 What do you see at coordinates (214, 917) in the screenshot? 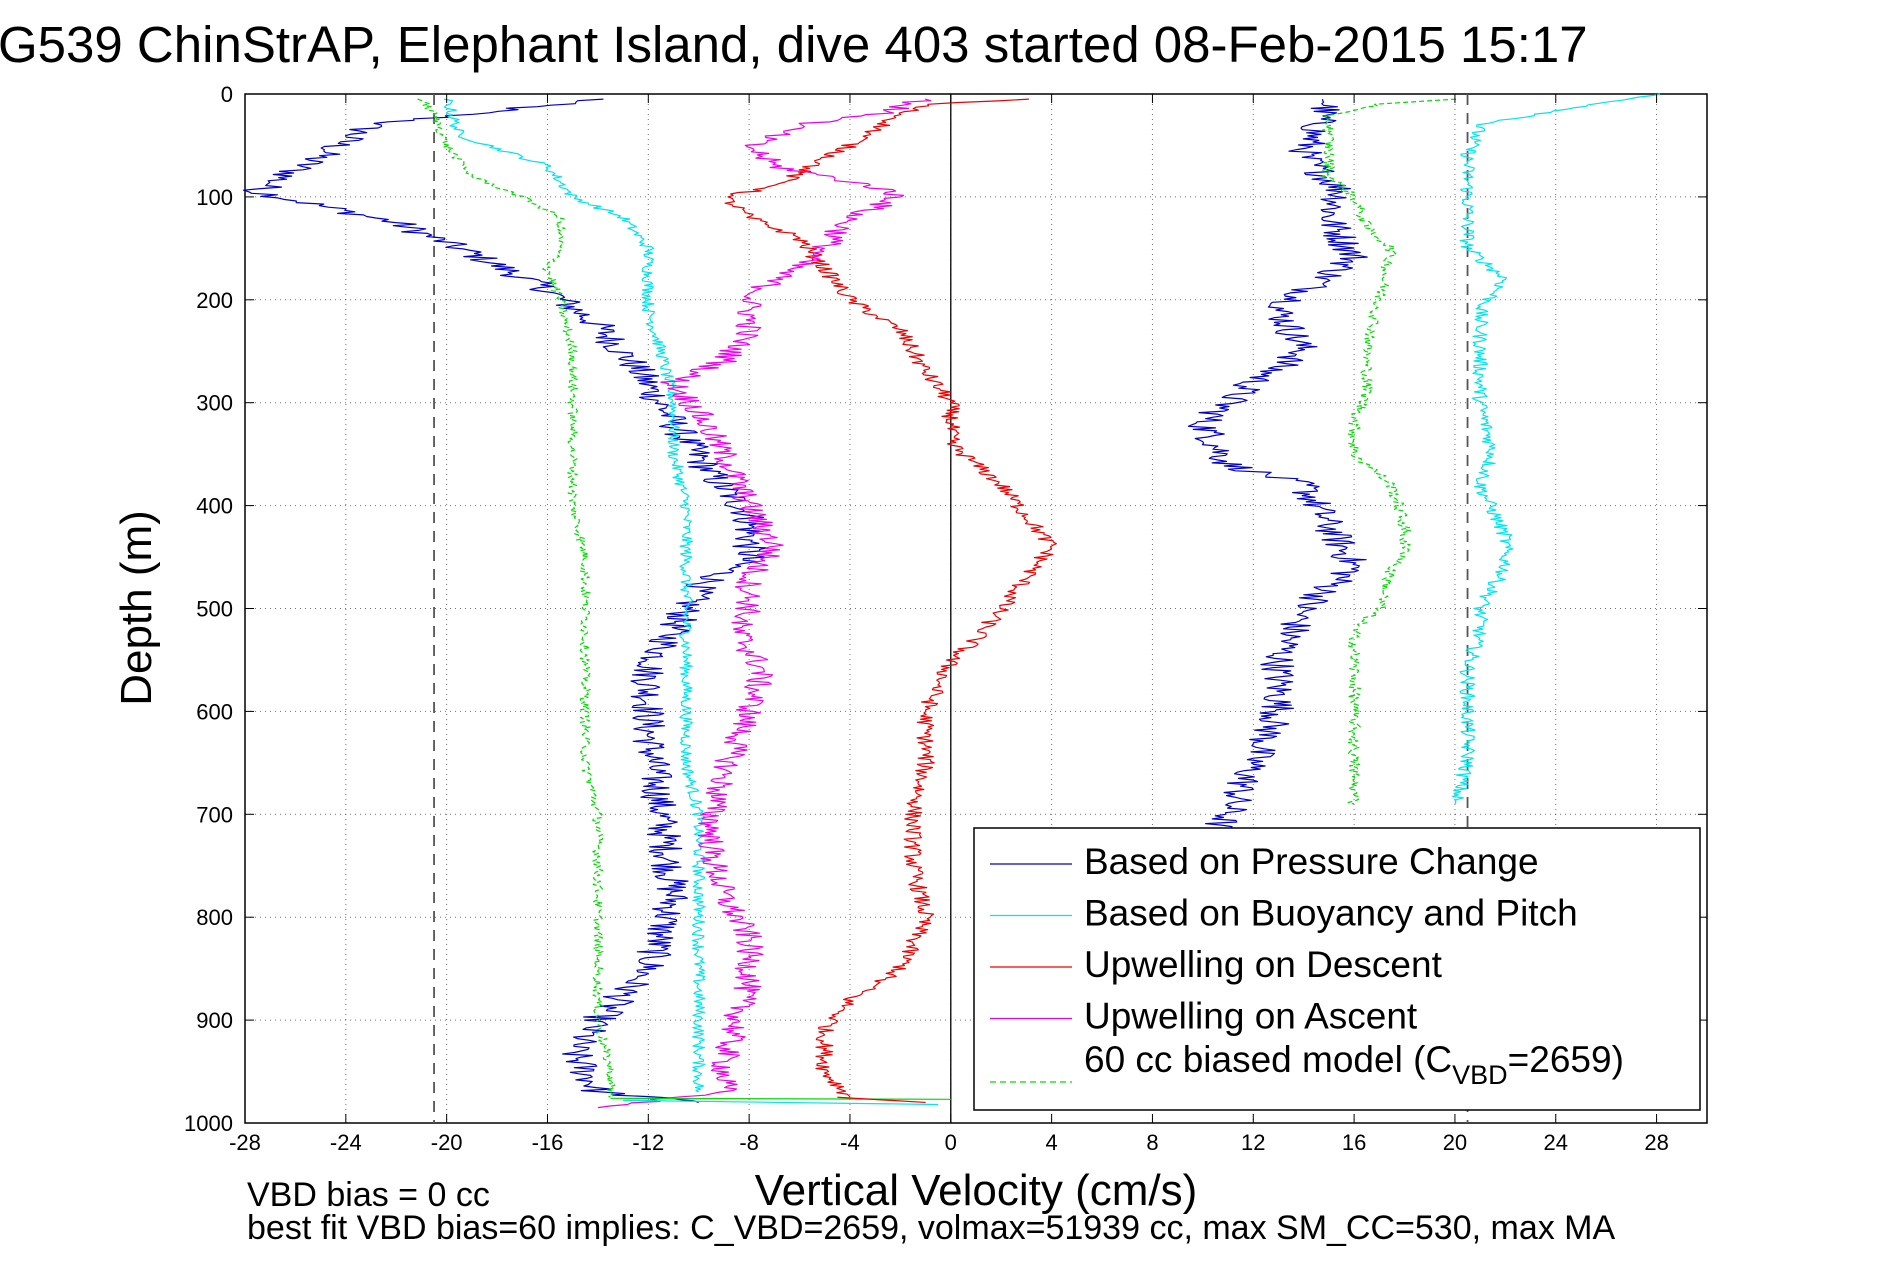
I see `y-tick-label: 800` at bounding box center [214, 917].